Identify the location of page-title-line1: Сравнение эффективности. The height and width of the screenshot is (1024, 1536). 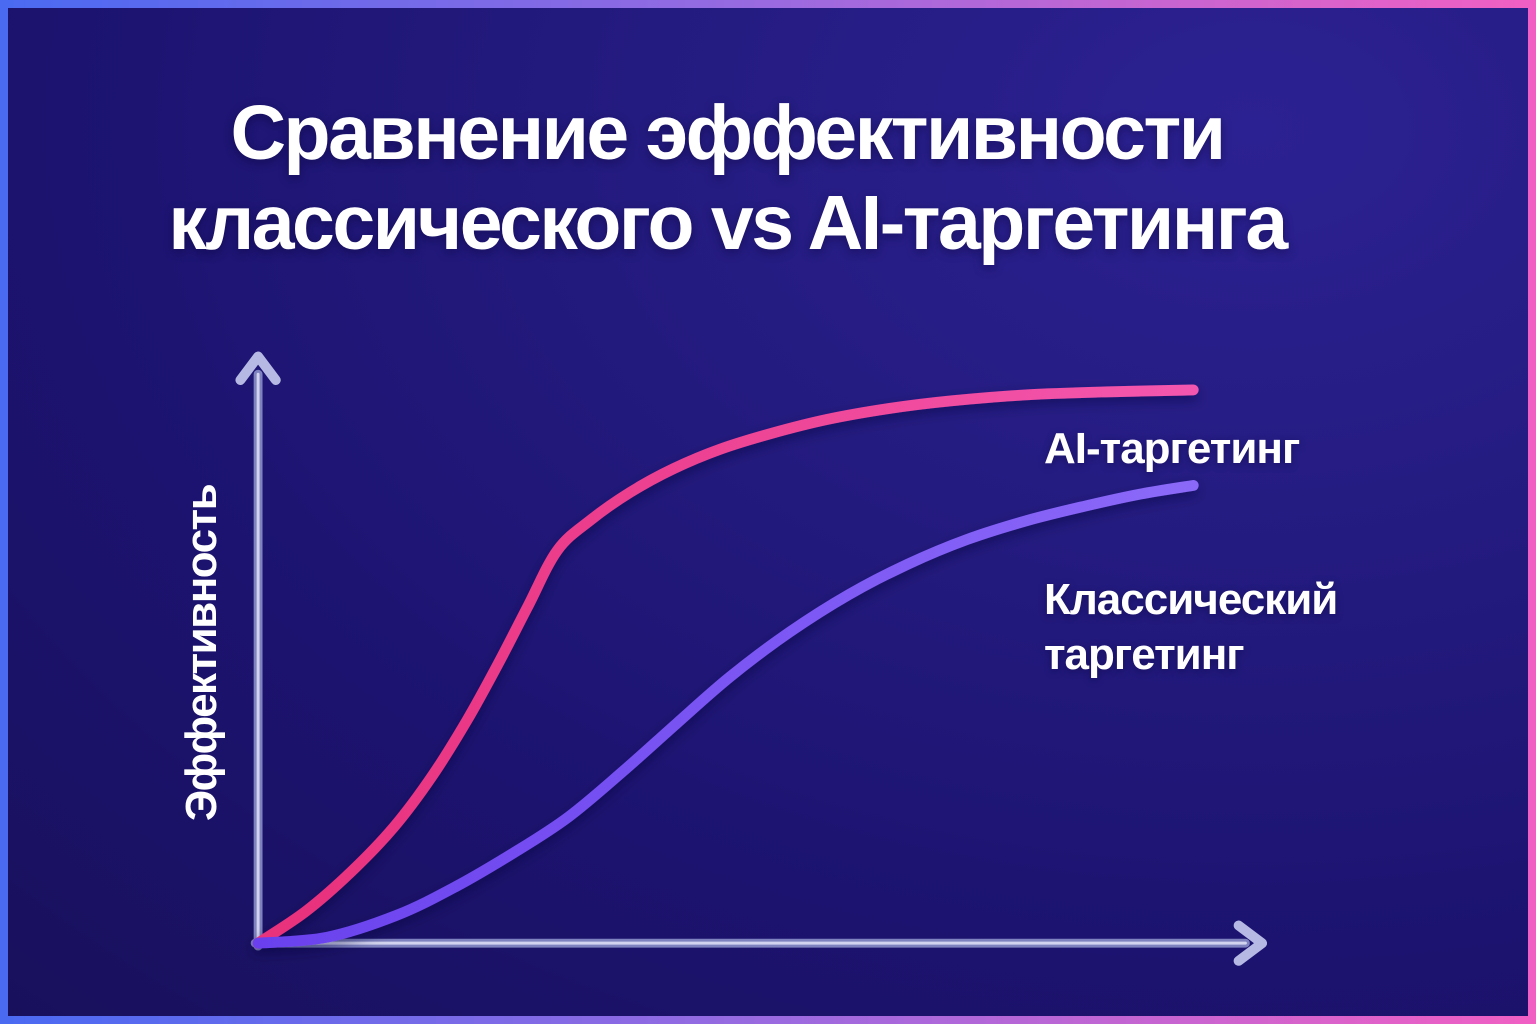
(728, 133).